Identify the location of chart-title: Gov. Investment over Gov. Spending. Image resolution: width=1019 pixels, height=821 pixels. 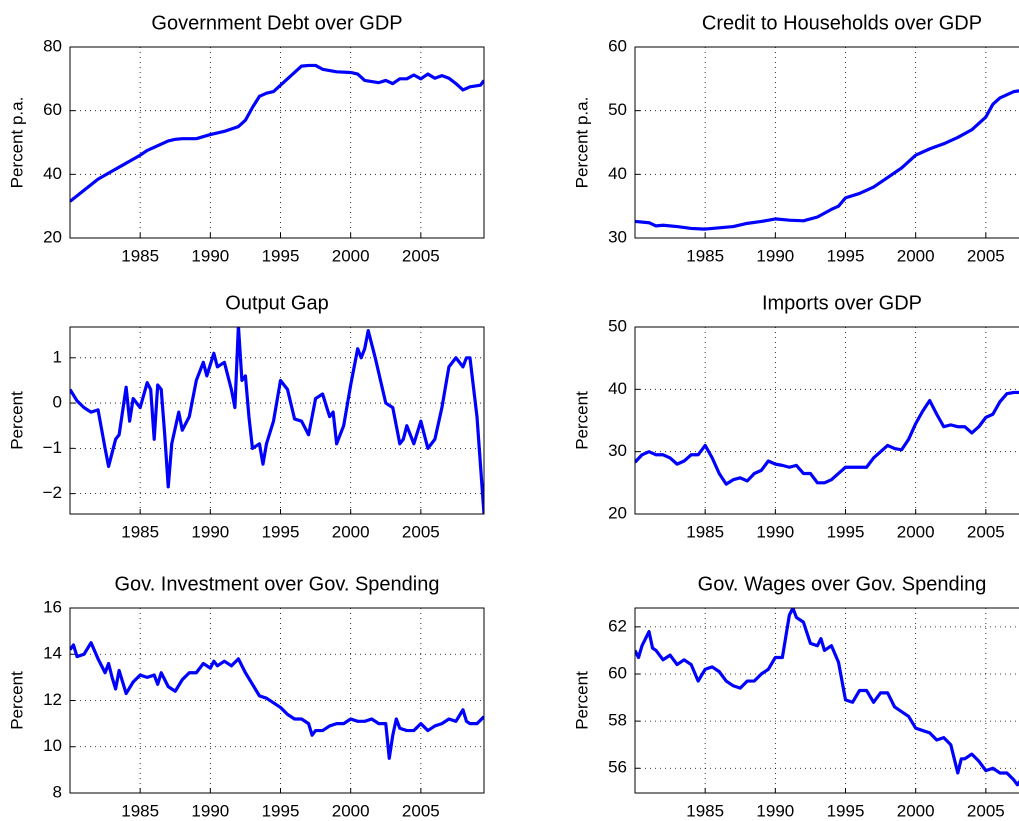
(277, 584).